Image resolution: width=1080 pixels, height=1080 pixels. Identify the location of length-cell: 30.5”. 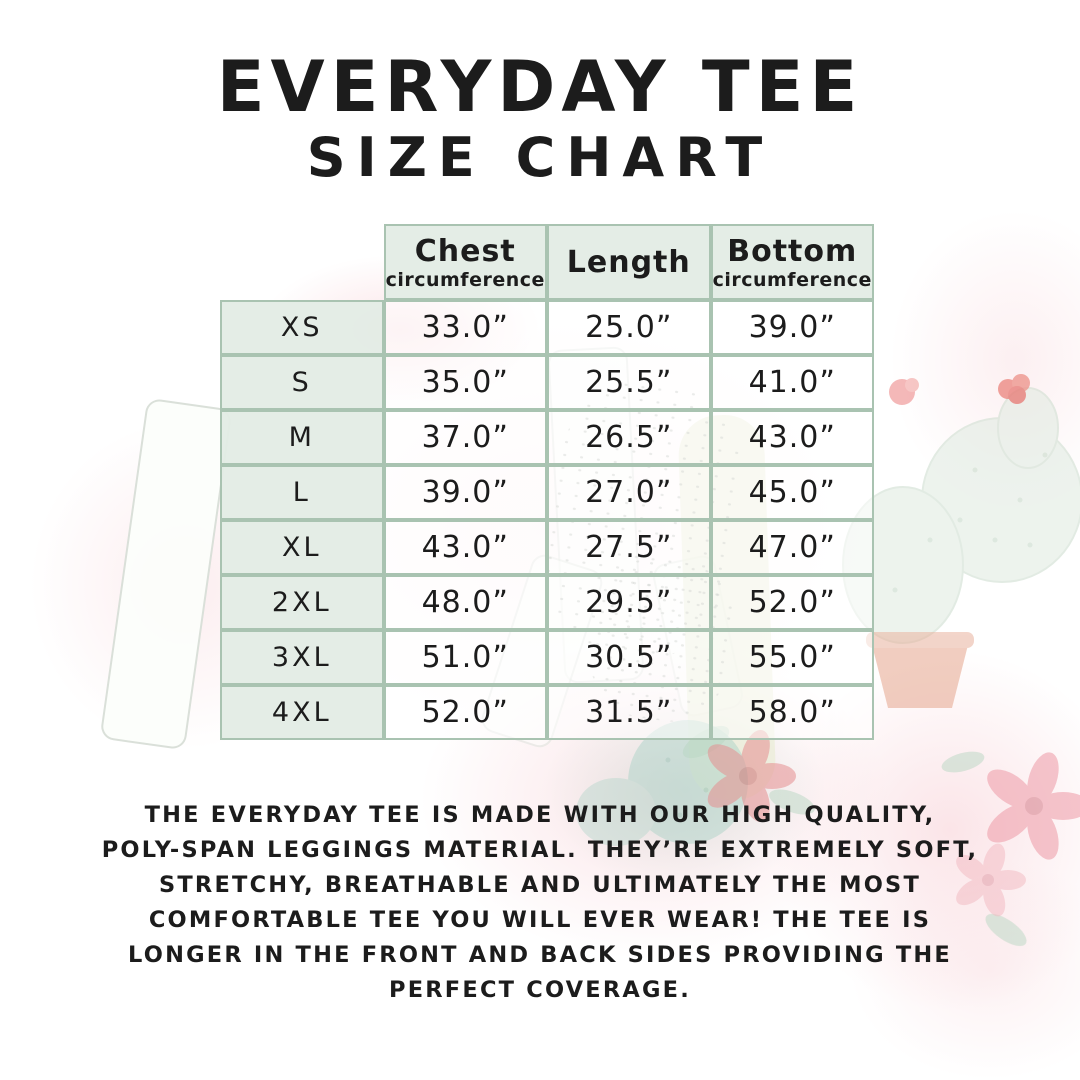
(629, 657).